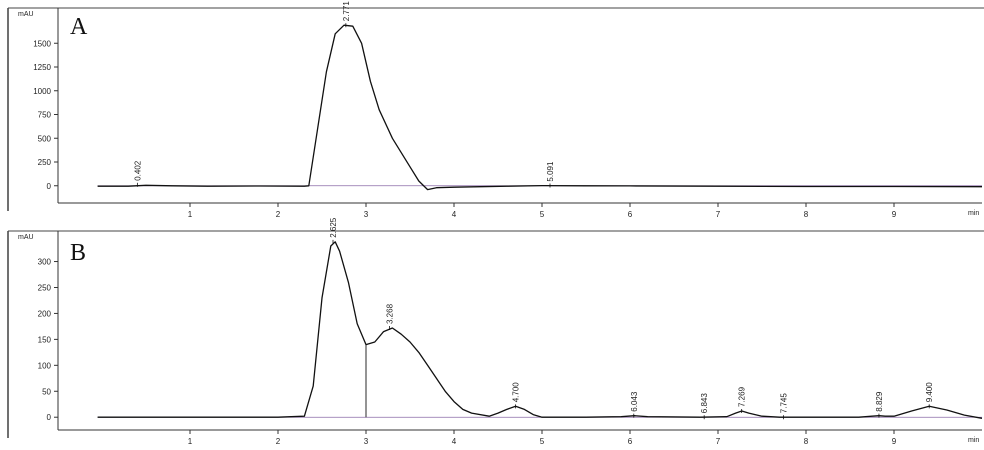  Describe the element at coordinates (137, 170) in the screenshot. I see `peak-retention-label: 0.402` at that location.